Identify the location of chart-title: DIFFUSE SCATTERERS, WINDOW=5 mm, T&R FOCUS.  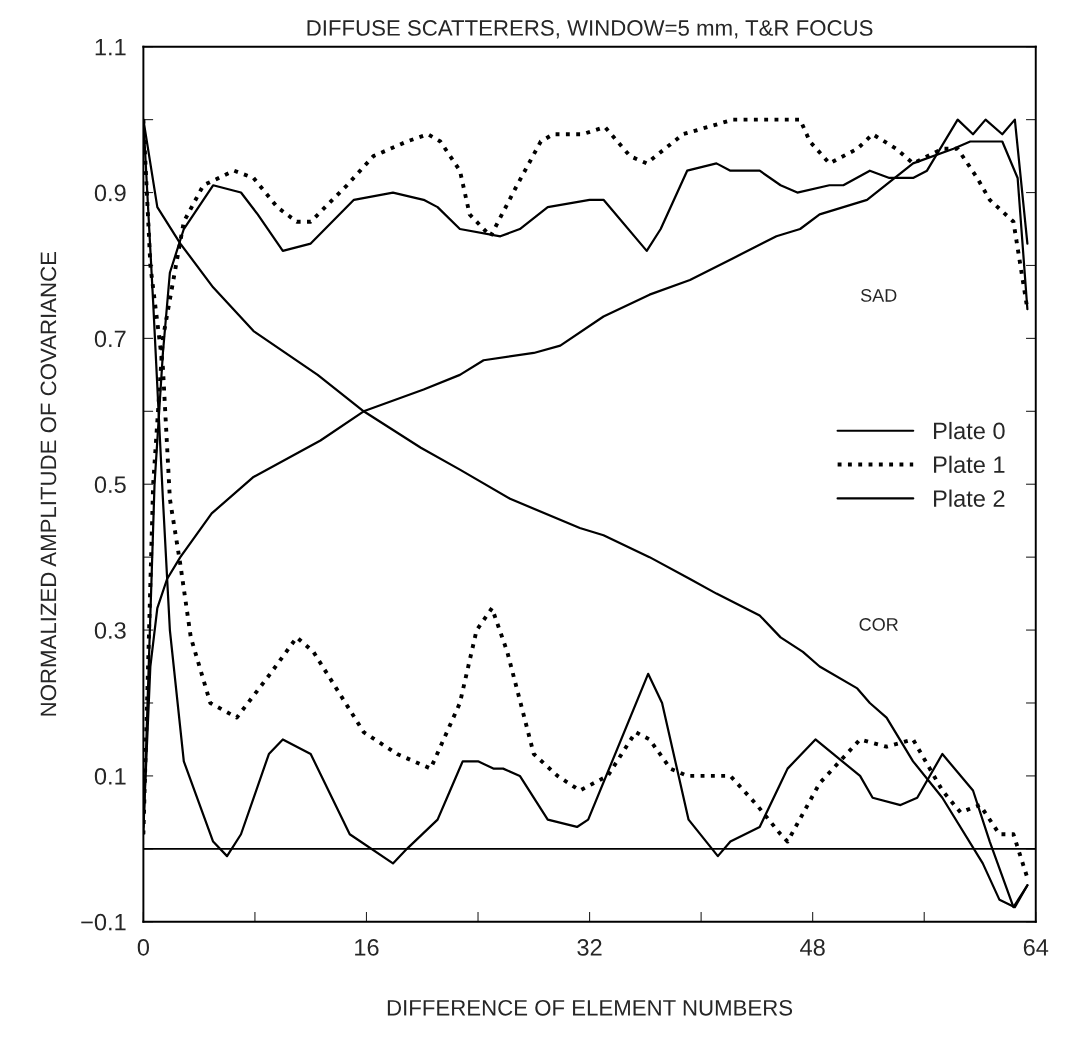
(590, 29).